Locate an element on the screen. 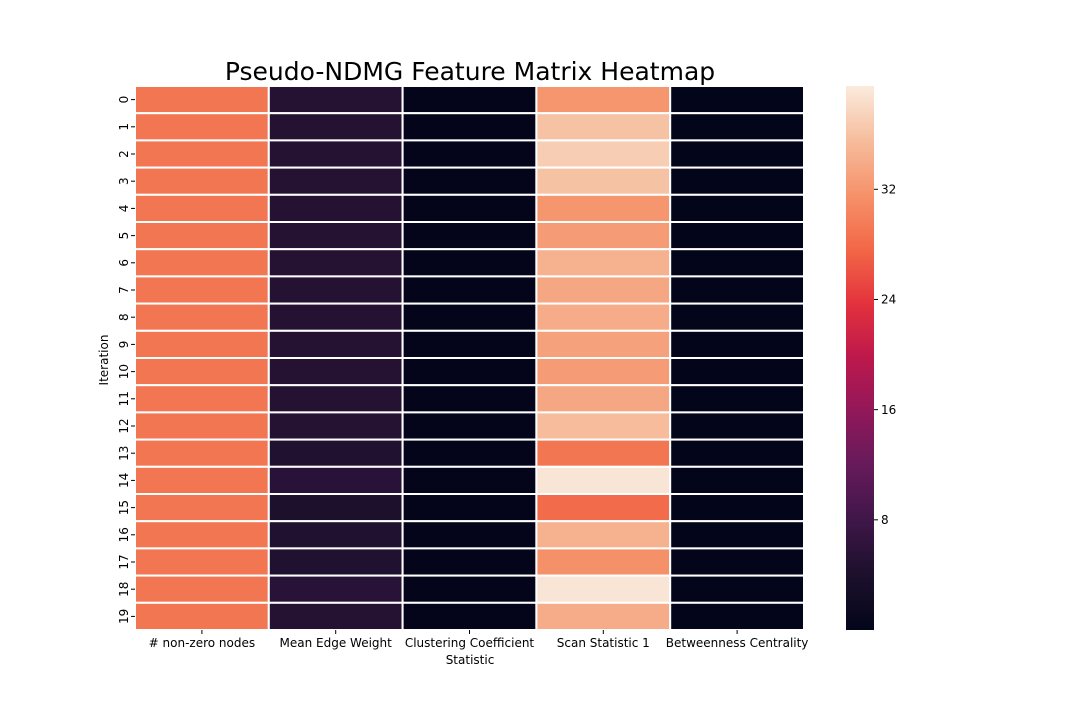  y-tick-label: 0 is located at coordinates (124, 100).